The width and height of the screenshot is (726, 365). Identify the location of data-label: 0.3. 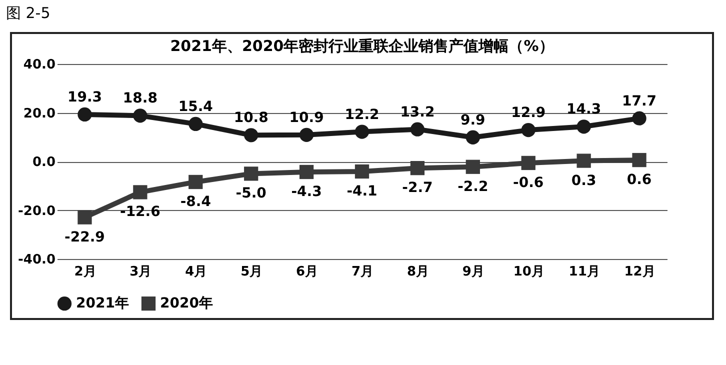
(583, 180).